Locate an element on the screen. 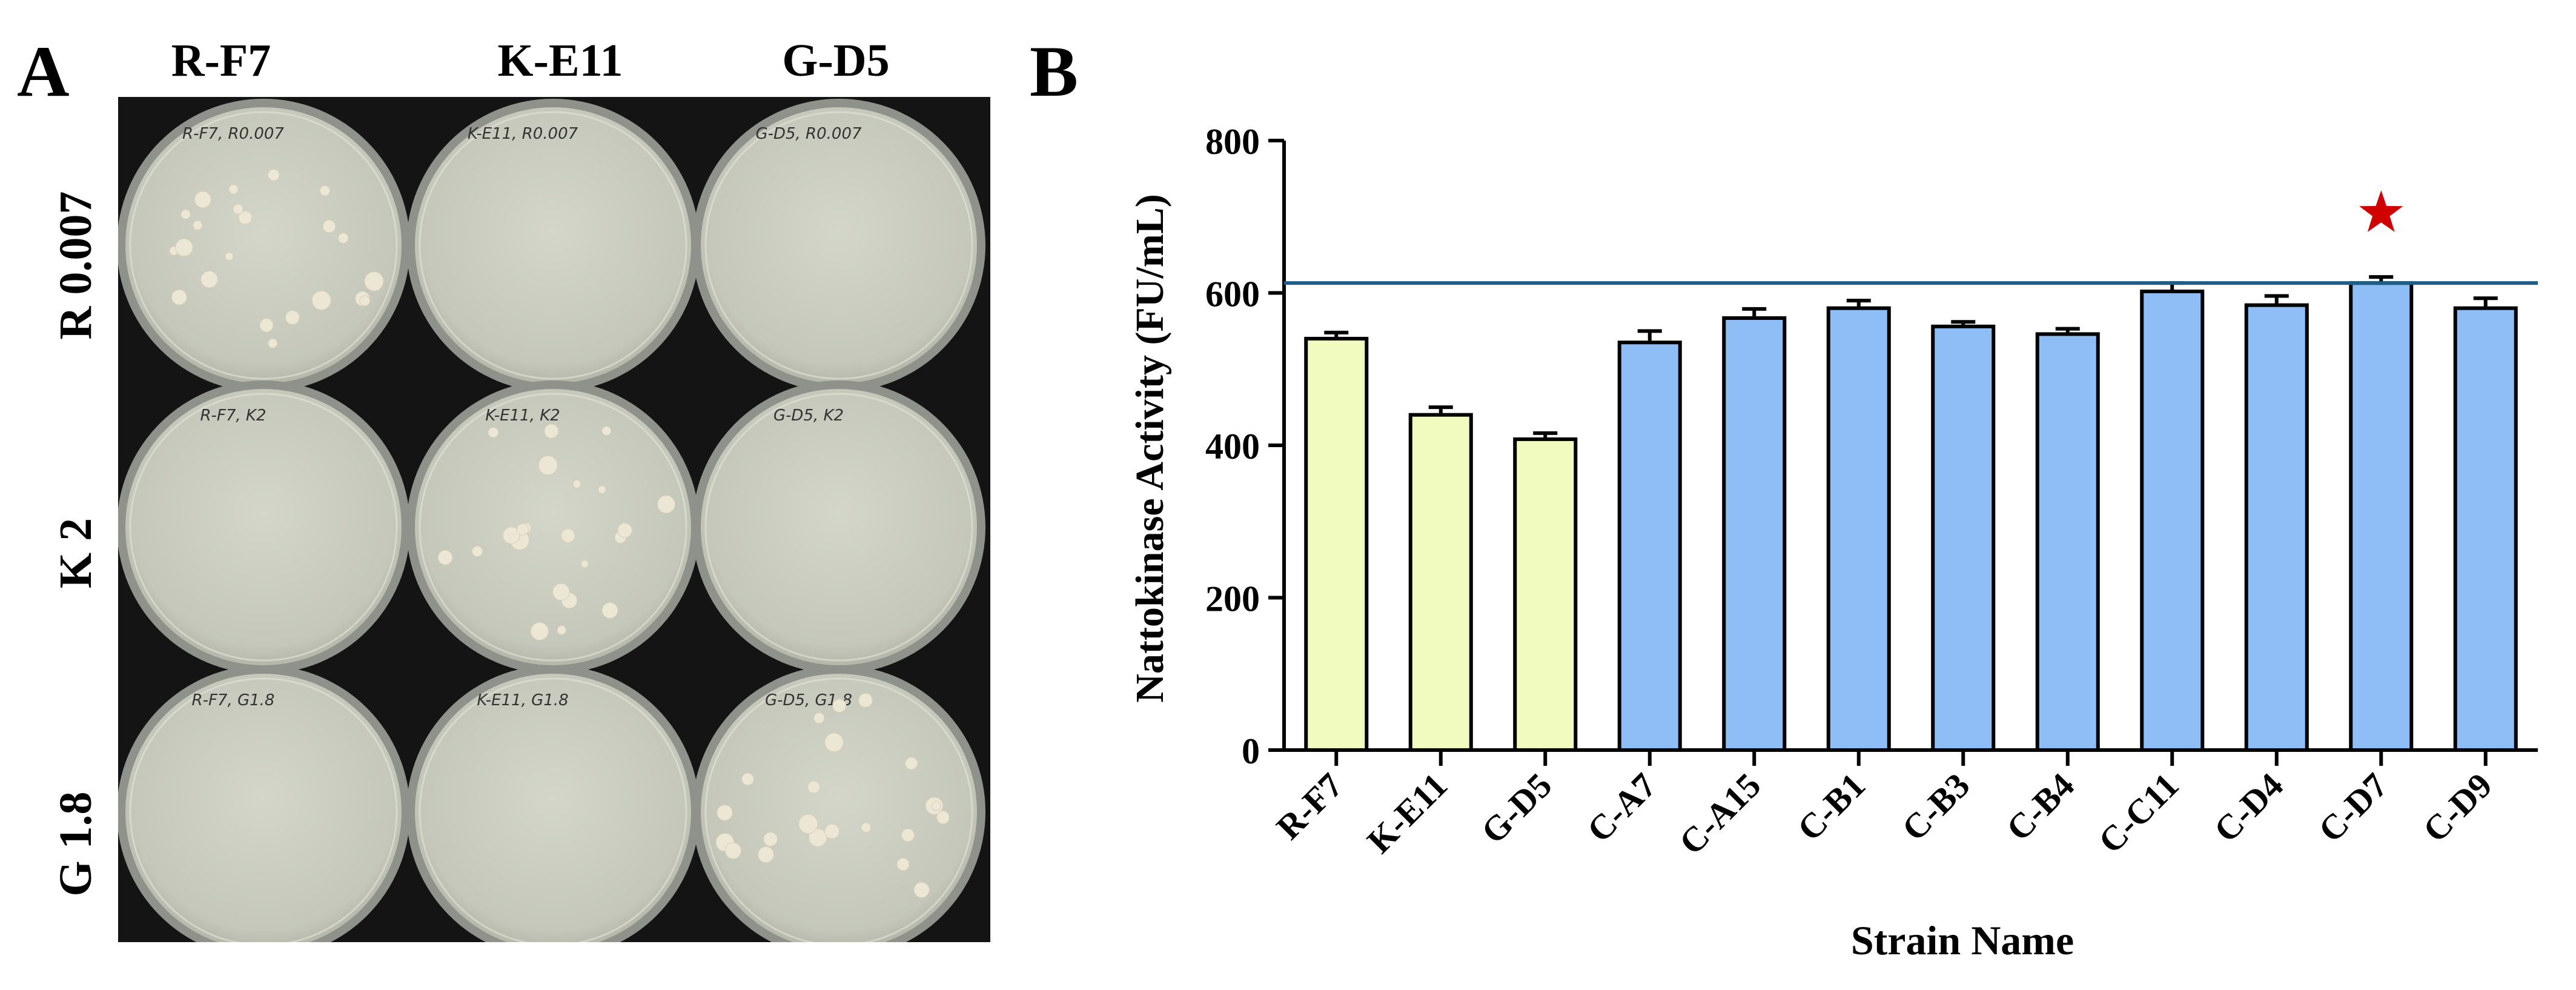 This screenshot has height=990, width=2576. x-tick-label: C-A15 is located at coordinates (1720, 813).